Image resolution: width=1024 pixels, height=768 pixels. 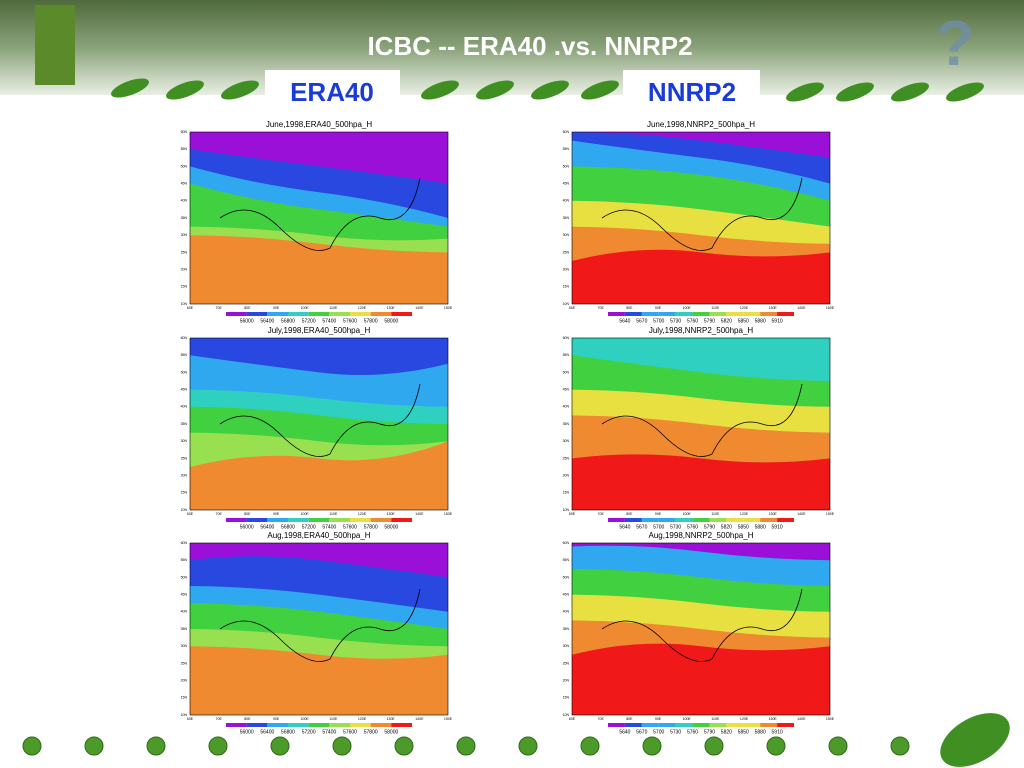 What do you see at coordinates (333, 308) in the screenshot?
I see `lon-label: 110E` at bounding box center [333, 308].